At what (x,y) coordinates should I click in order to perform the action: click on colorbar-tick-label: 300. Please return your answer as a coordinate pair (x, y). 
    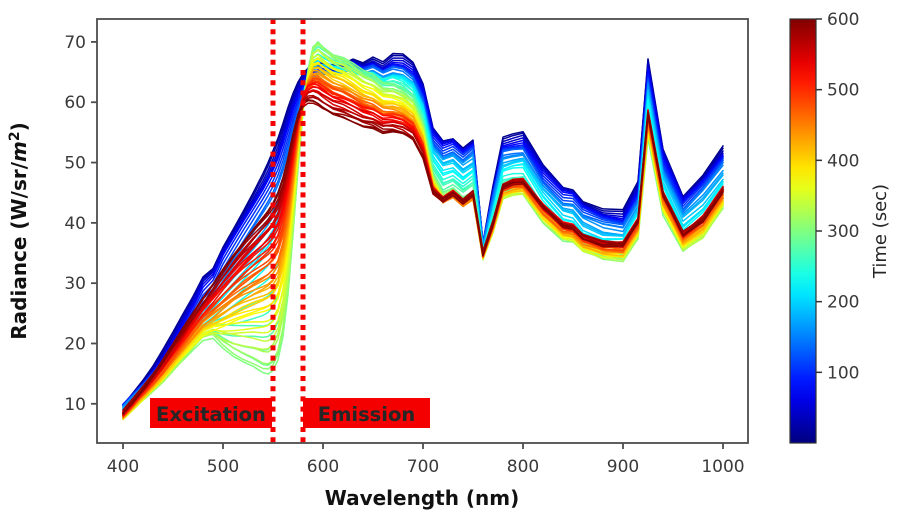
    Looking at the image, I should click on (843, 232).